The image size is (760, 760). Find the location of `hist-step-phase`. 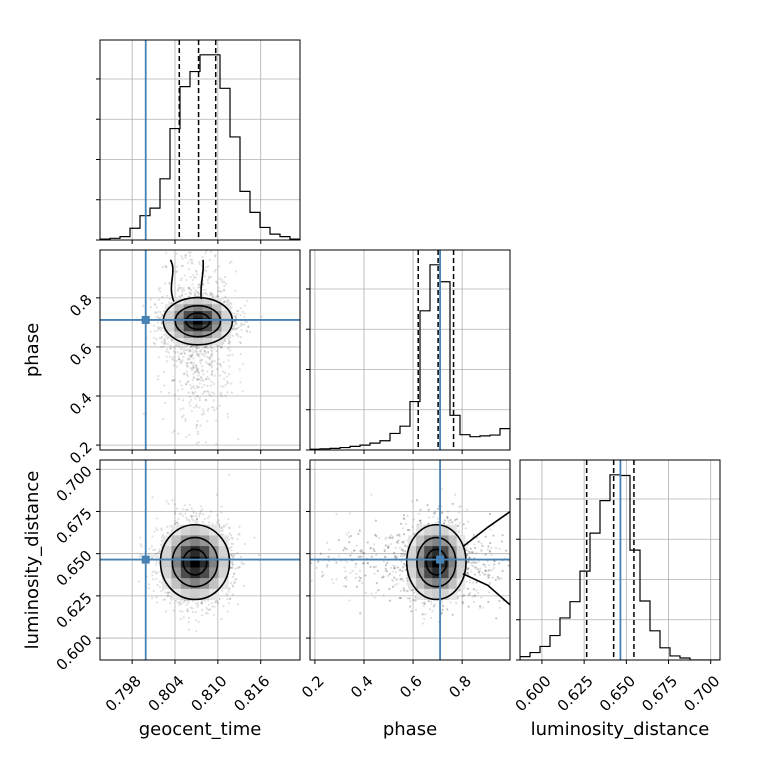

hist-step-phase is located at coordinates (410, 357).